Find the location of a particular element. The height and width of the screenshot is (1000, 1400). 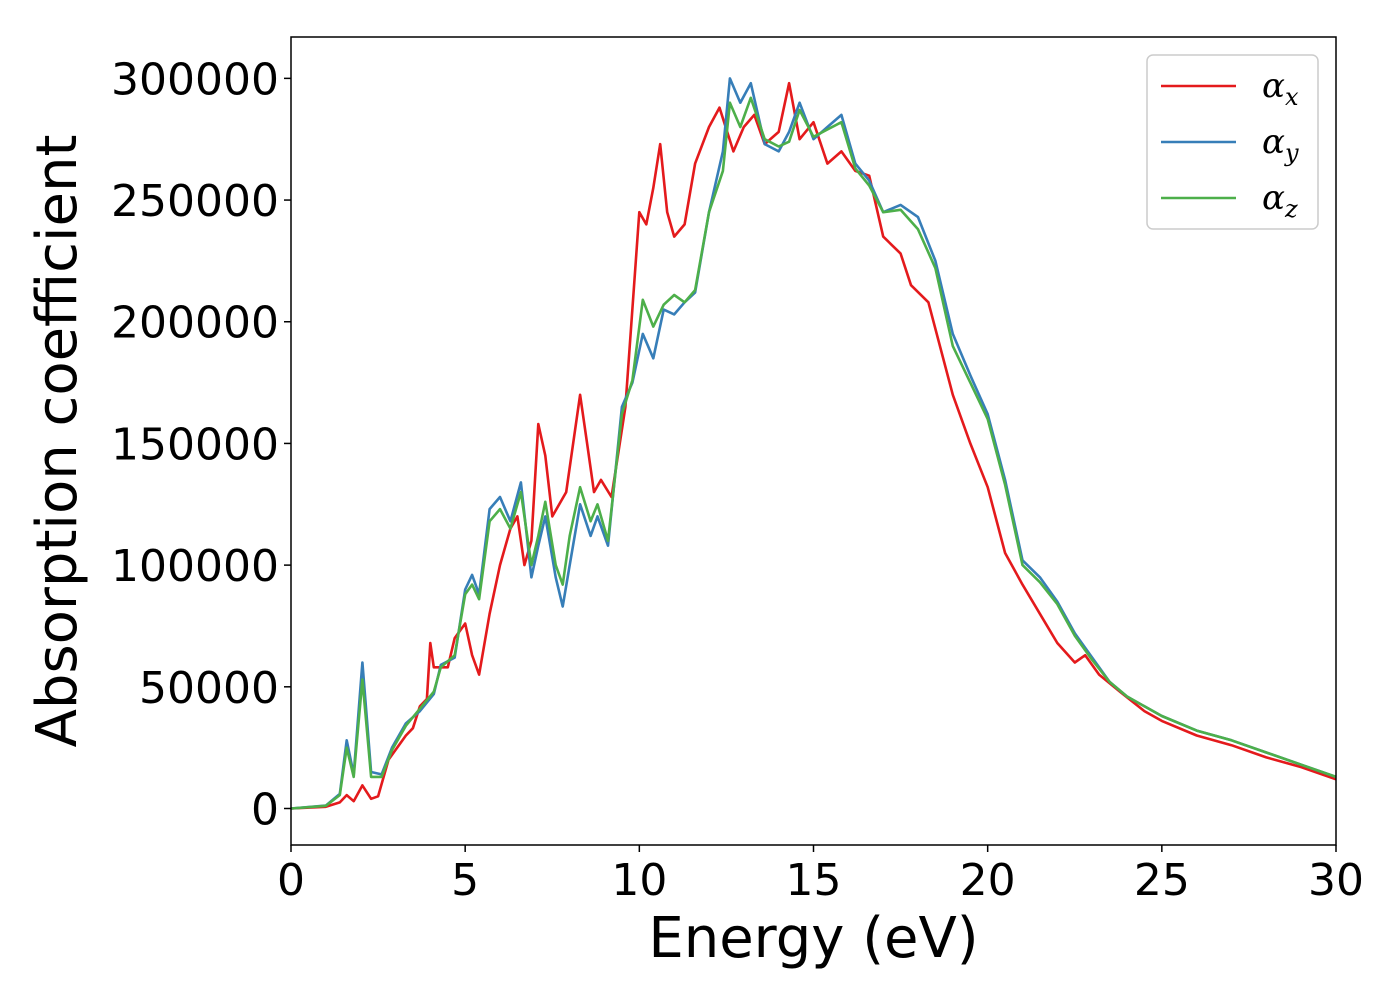

y-axis: 0 50000 100000 150000 200000 250000 300000 is located at coordinates (201, 444).